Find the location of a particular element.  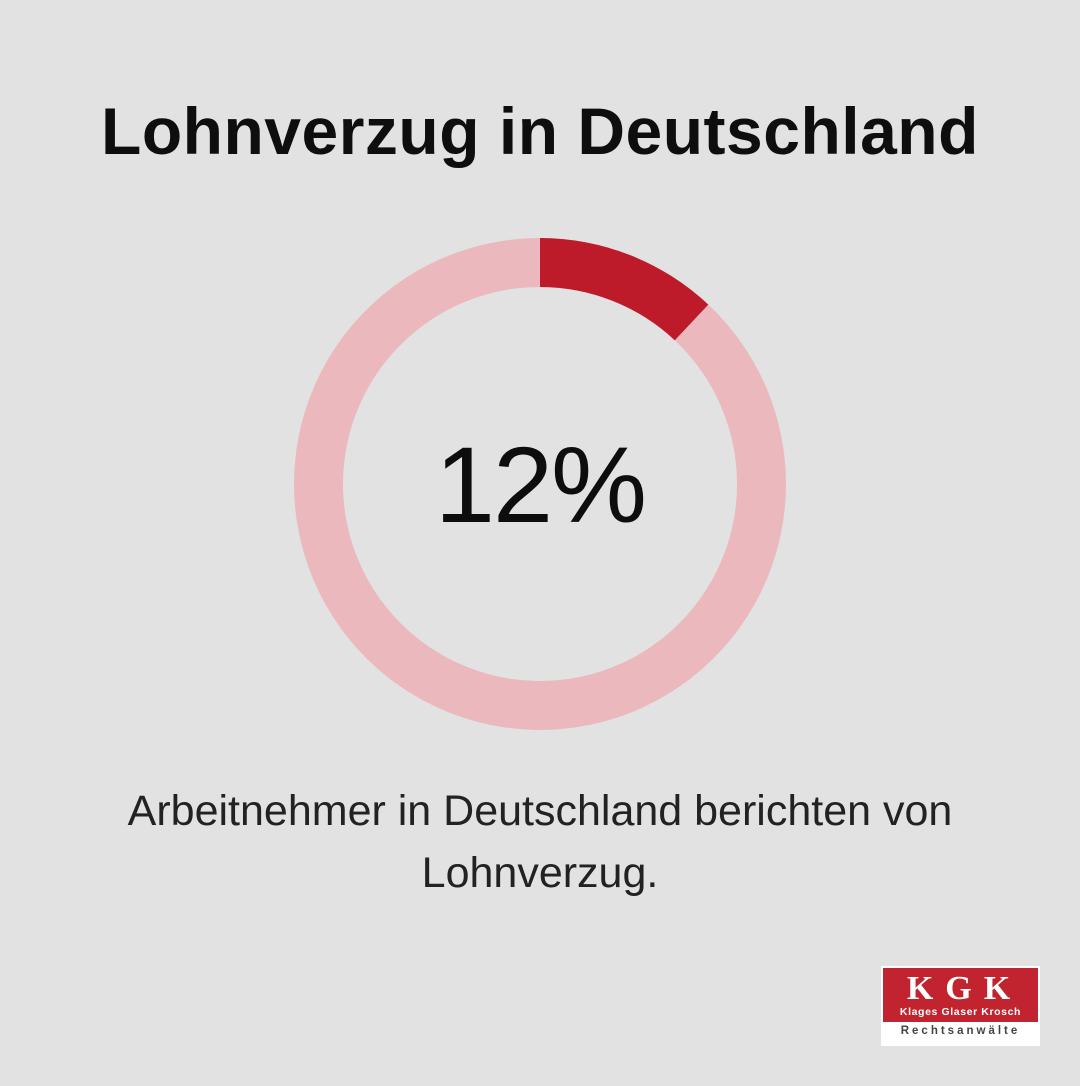

logo-red-block: KGK Klages Glaser Krosch is located at coordinates (960, 995).